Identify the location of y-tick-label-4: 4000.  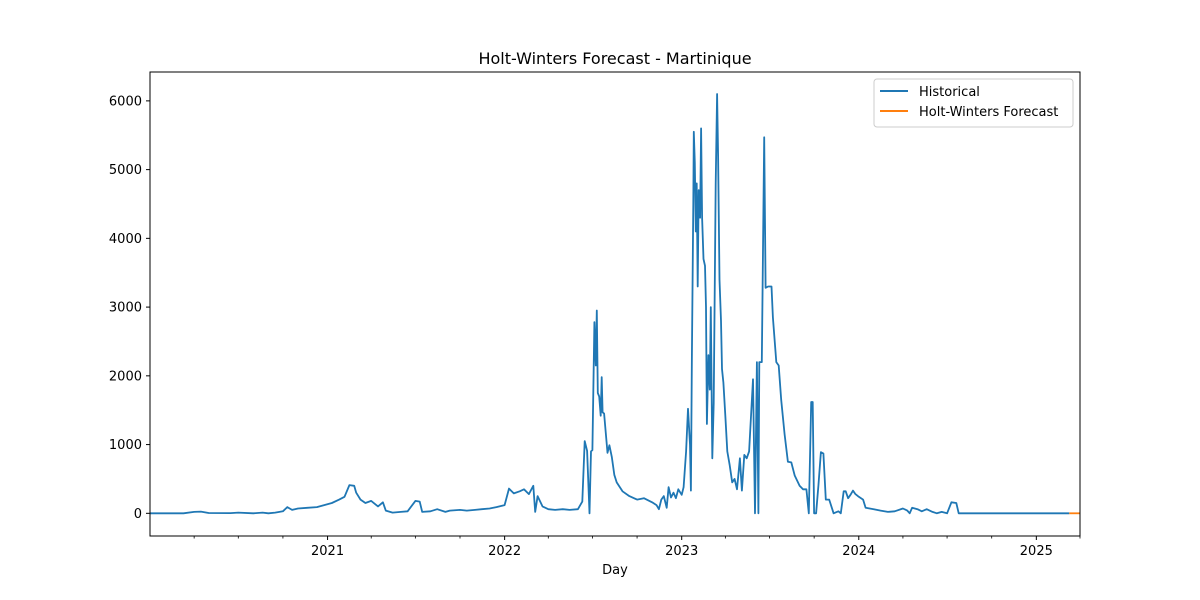
(125, 239).